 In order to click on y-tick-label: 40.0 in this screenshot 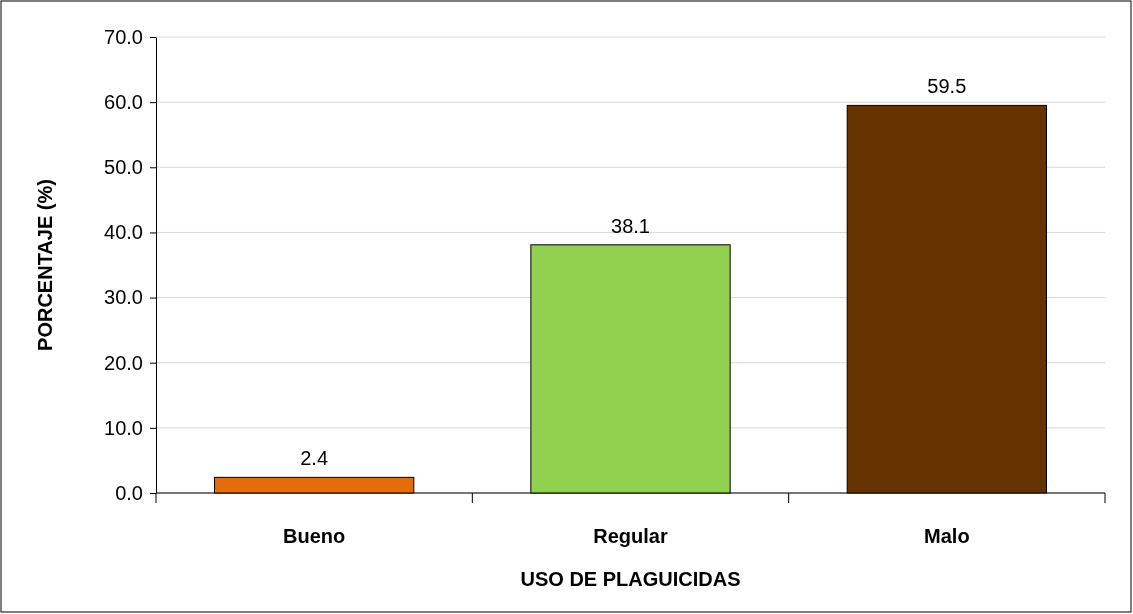, I will do `click(123, 232)`.